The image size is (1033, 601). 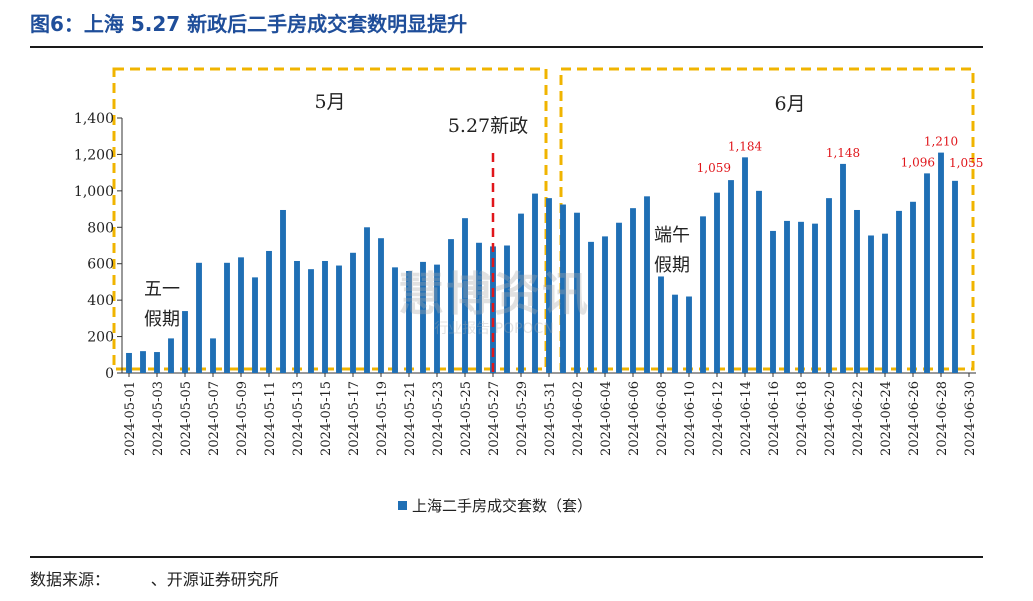 What do you see at coordinates (942, 418) in the screenshot?
I see `x-tick-label: 2024-06-28` at bounding box center [942, 418].